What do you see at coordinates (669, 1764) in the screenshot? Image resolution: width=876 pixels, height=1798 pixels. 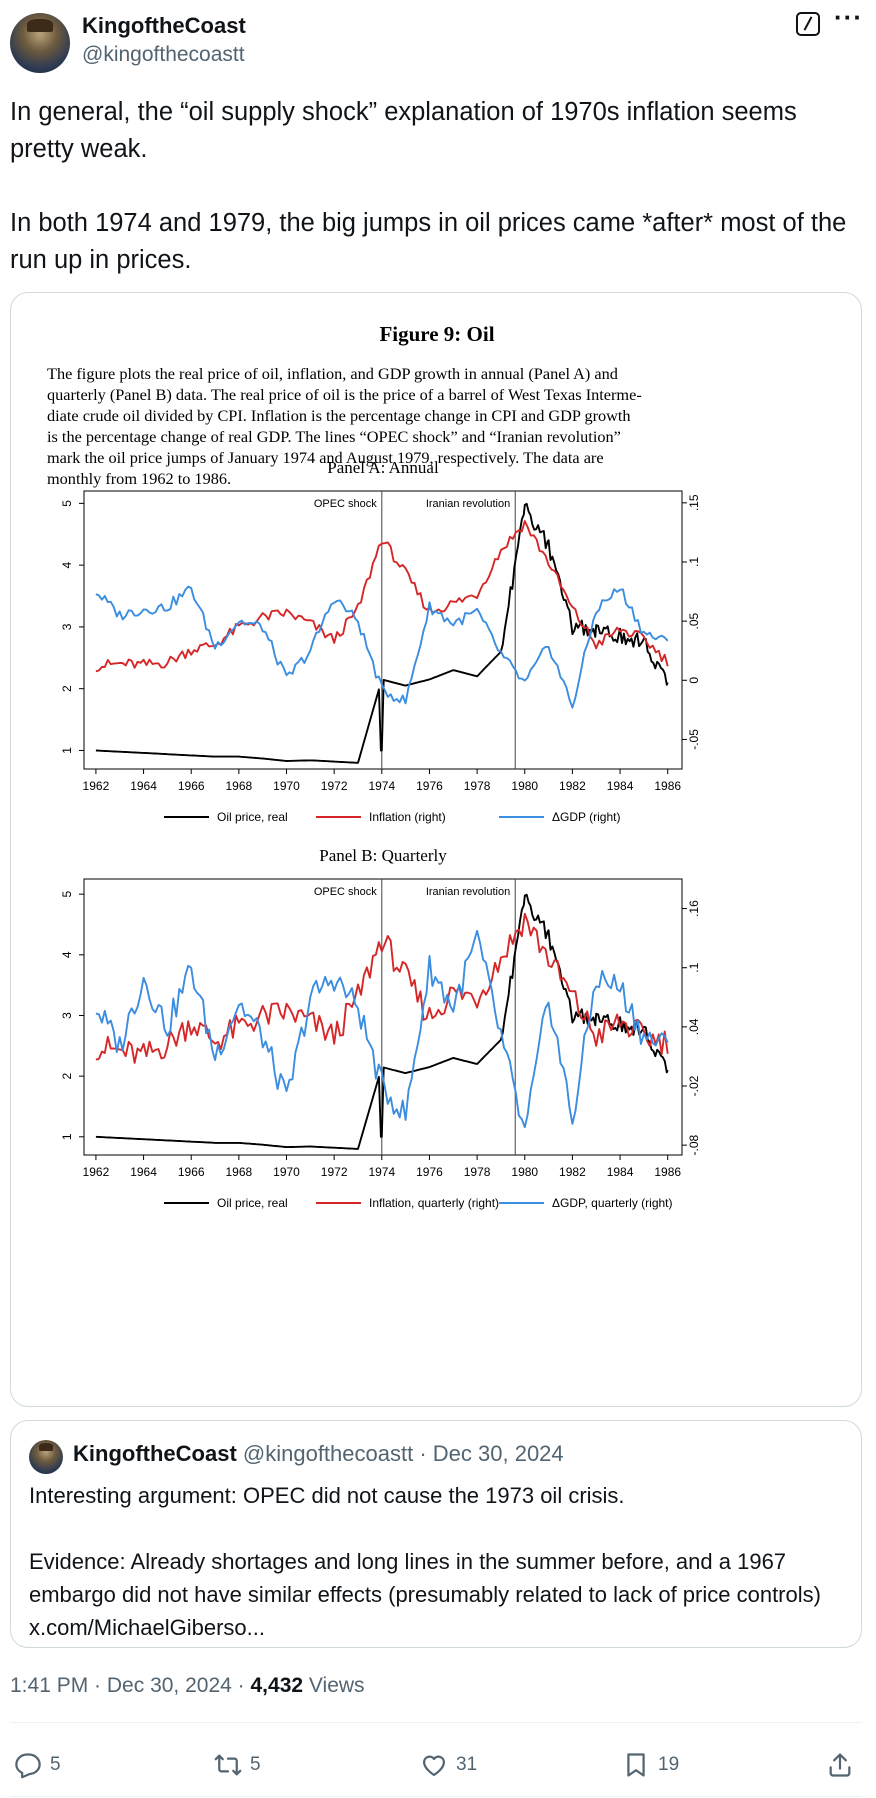 I see `bookmark-count: 19` at bounding box center [669, 1764].